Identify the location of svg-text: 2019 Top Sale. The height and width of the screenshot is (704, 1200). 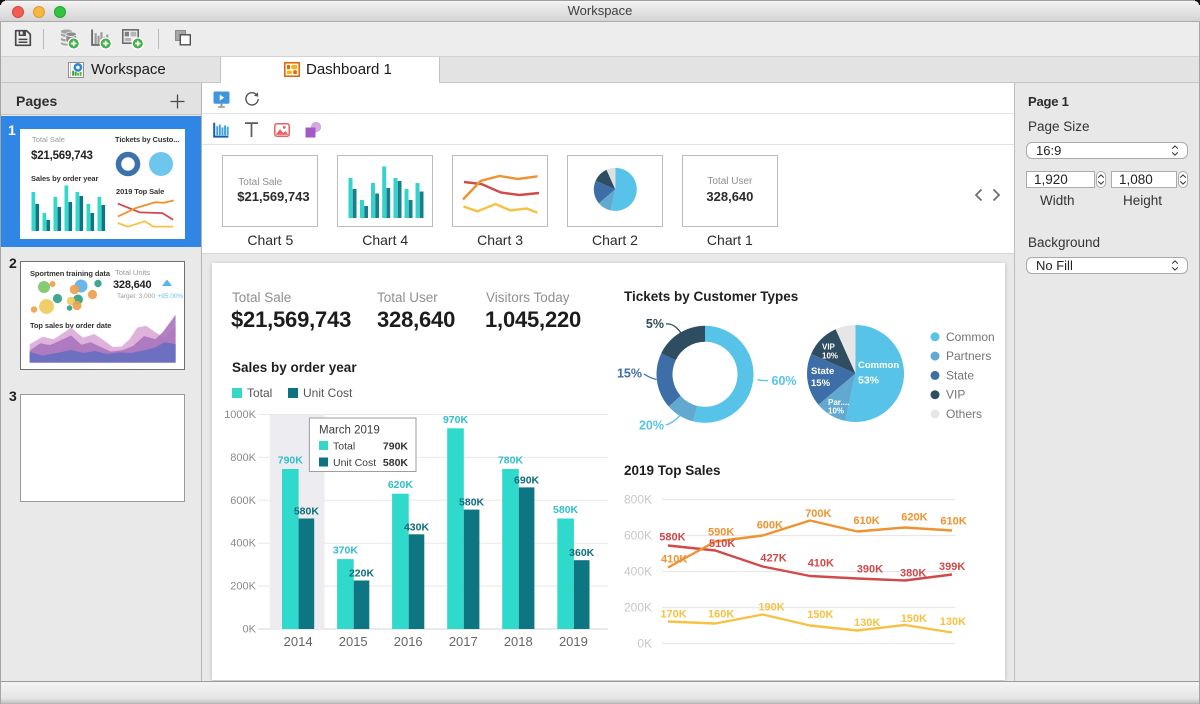
(140, 191).